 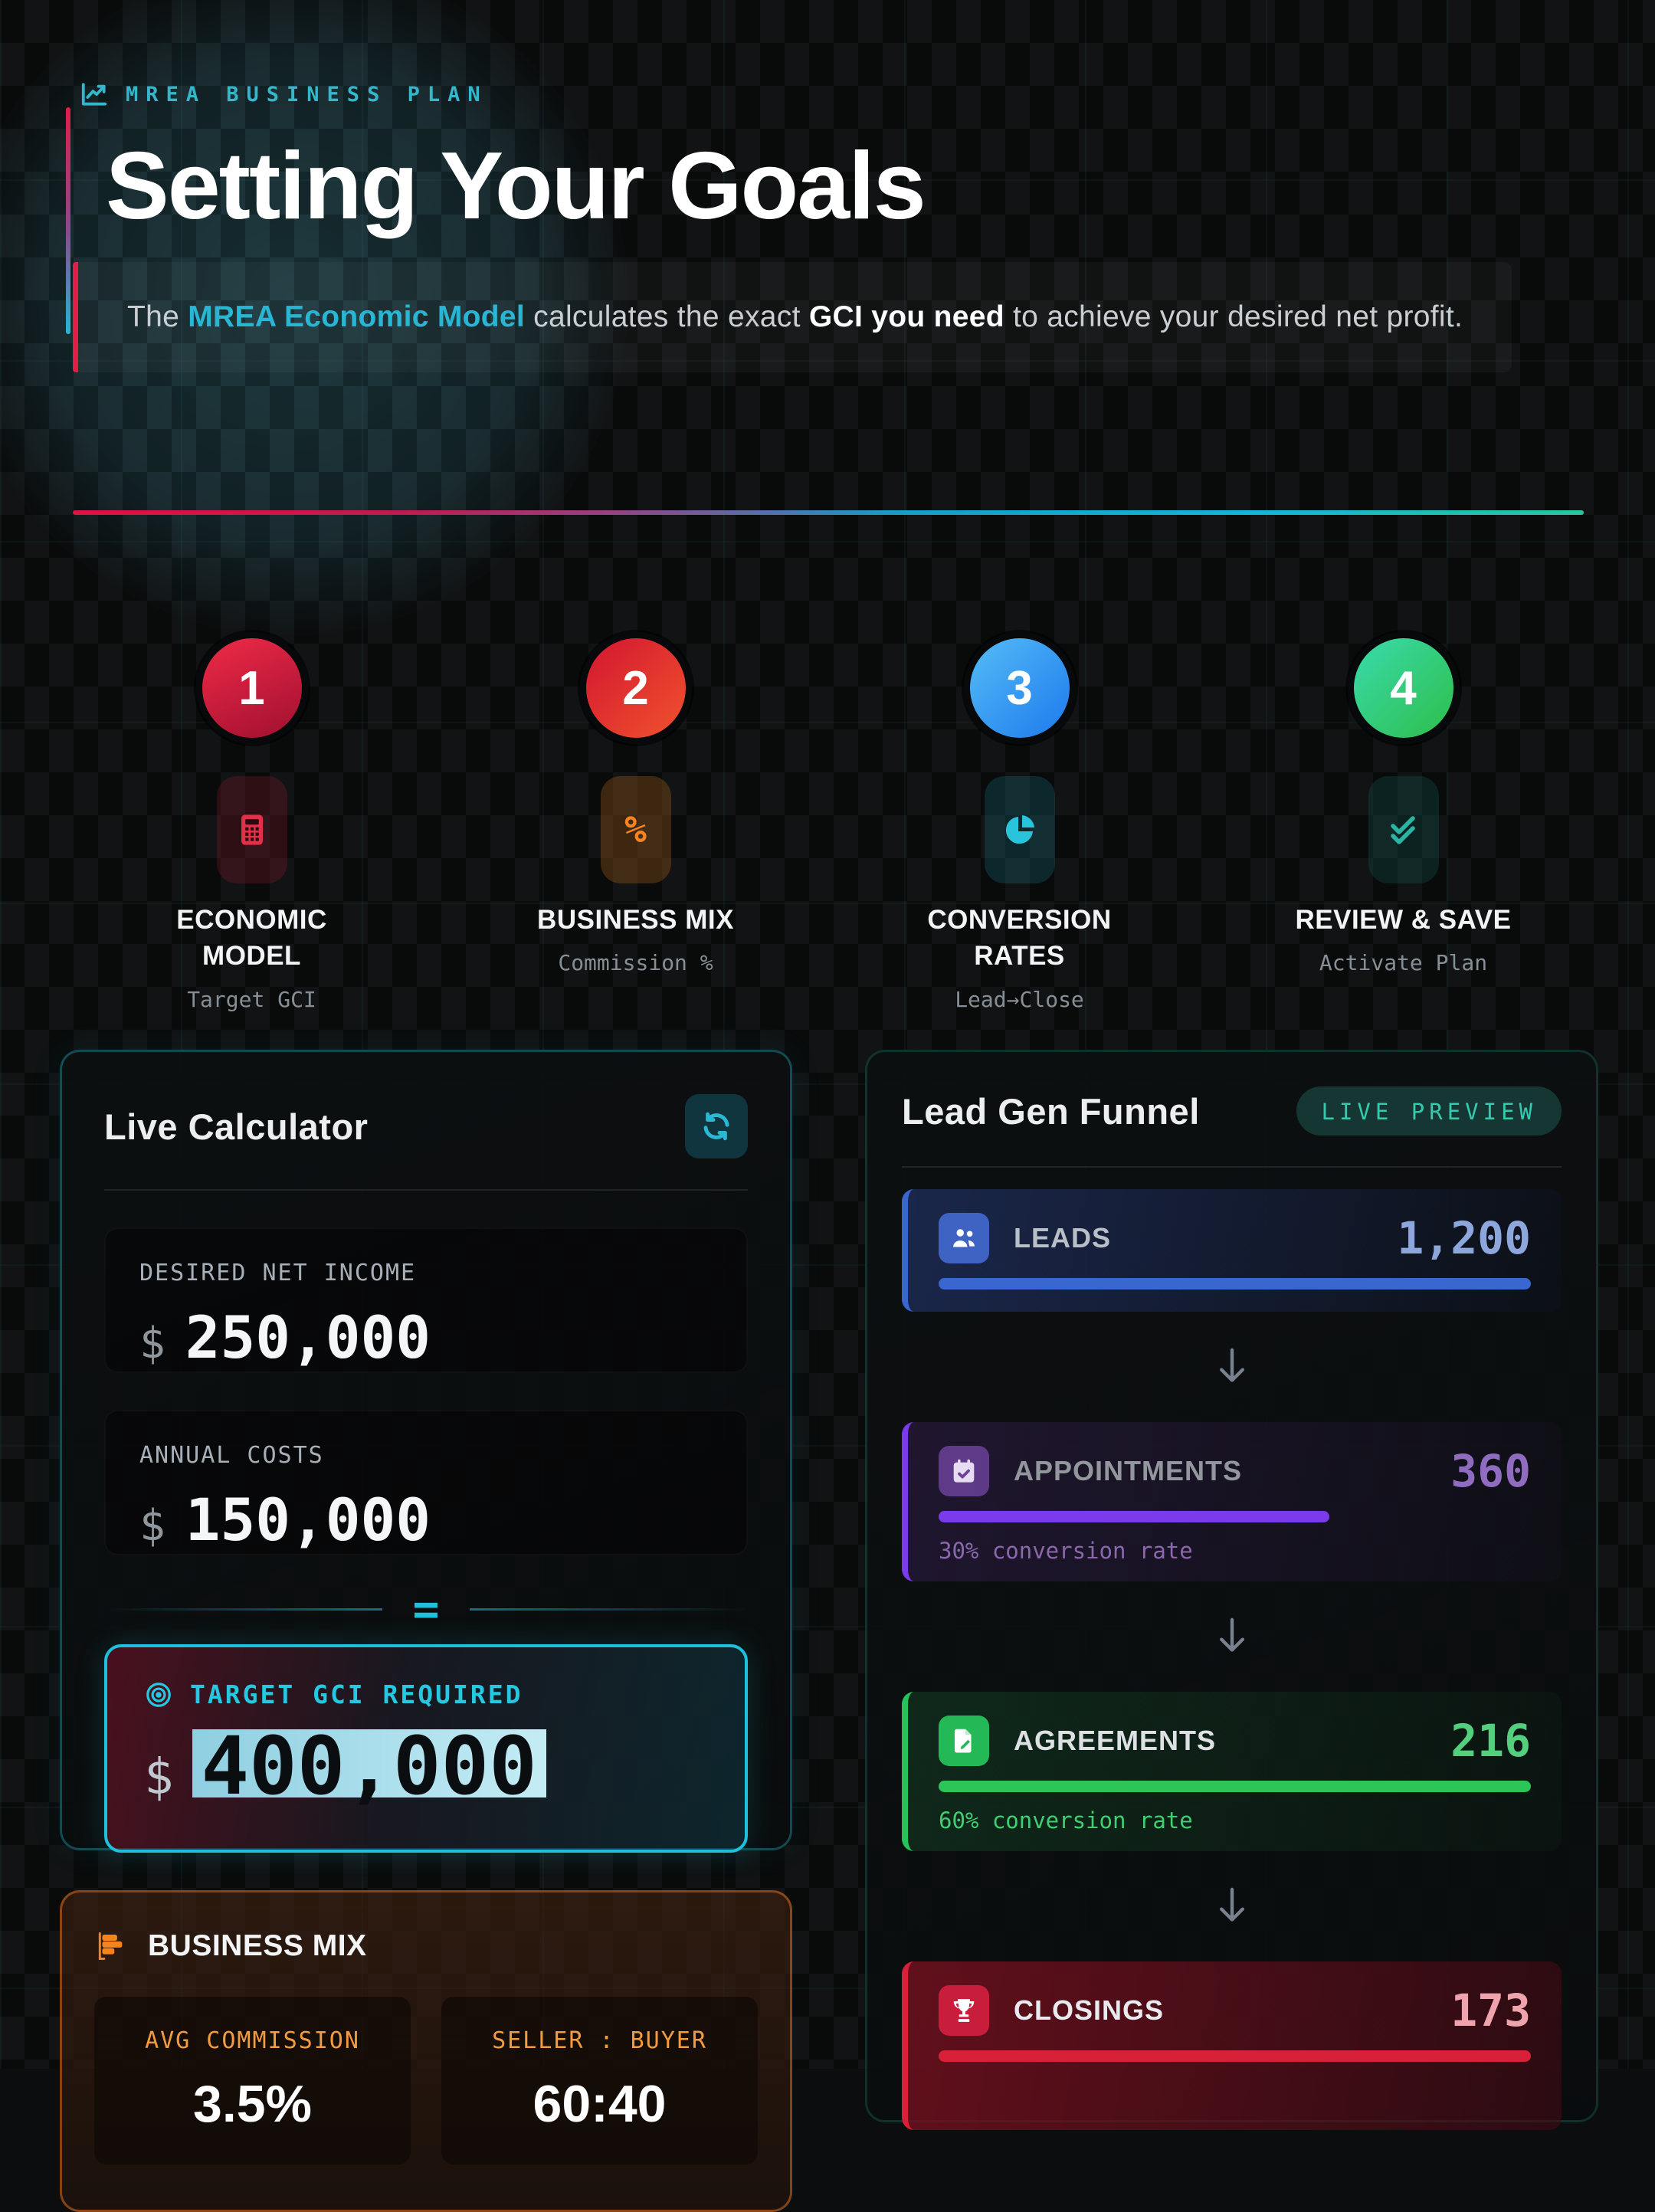 What do you see at coordinates (828, 512) in the screenshot?
I see `gradient-divider` at bounding box center [828, 512].